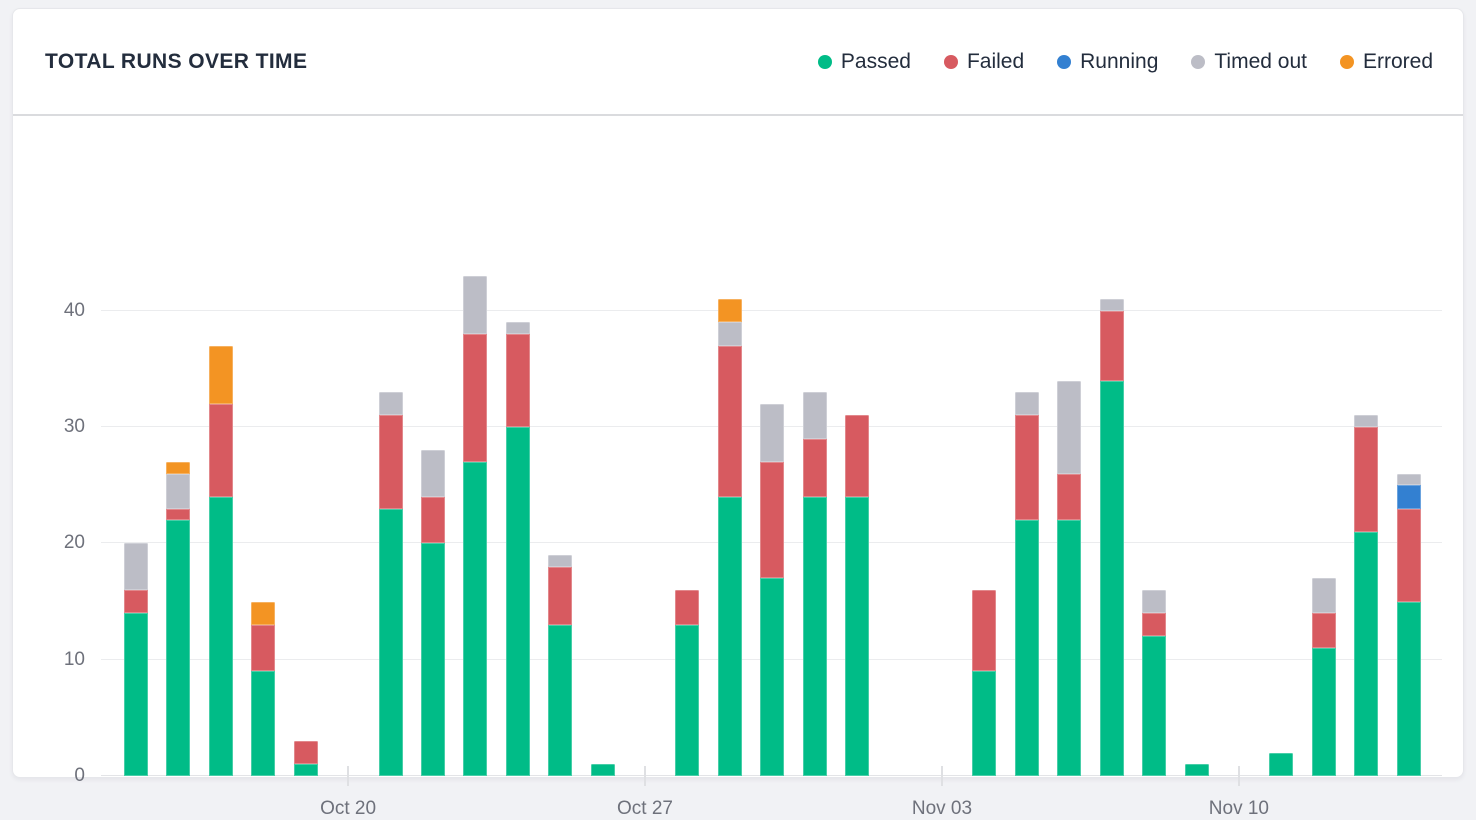 The height and width of the screenshot is (820, 1476). What do you see at coordinates (864, 62) in the screenshot?
I see `legend-item-passed: Passed` at bounding box center [864, 62].